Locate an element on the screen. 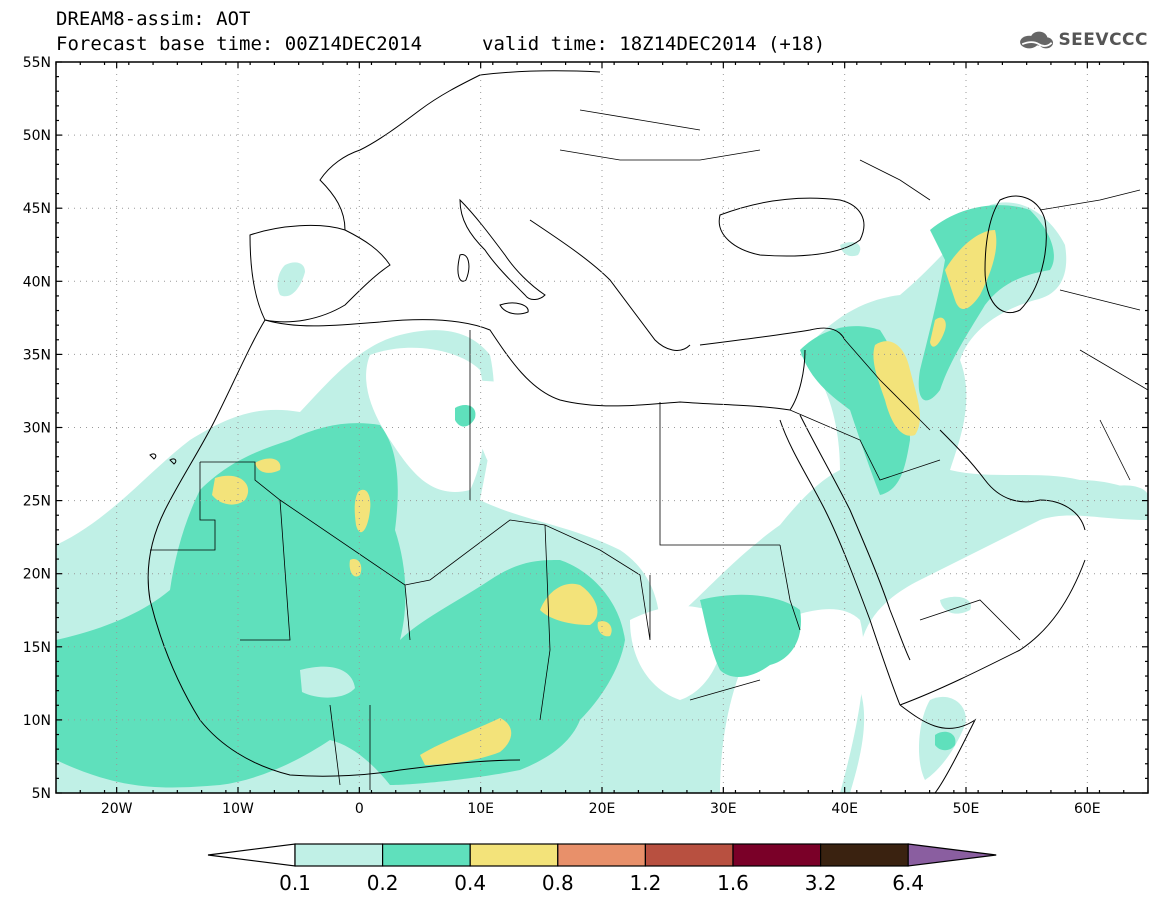 Image resolution: width=1165 pixels, height=905 pixels. colorbar-labels: 0.1 0.2 0.4 0.8 1.2 1.6 3.2 6.4 is located at coordinates (601, 883).